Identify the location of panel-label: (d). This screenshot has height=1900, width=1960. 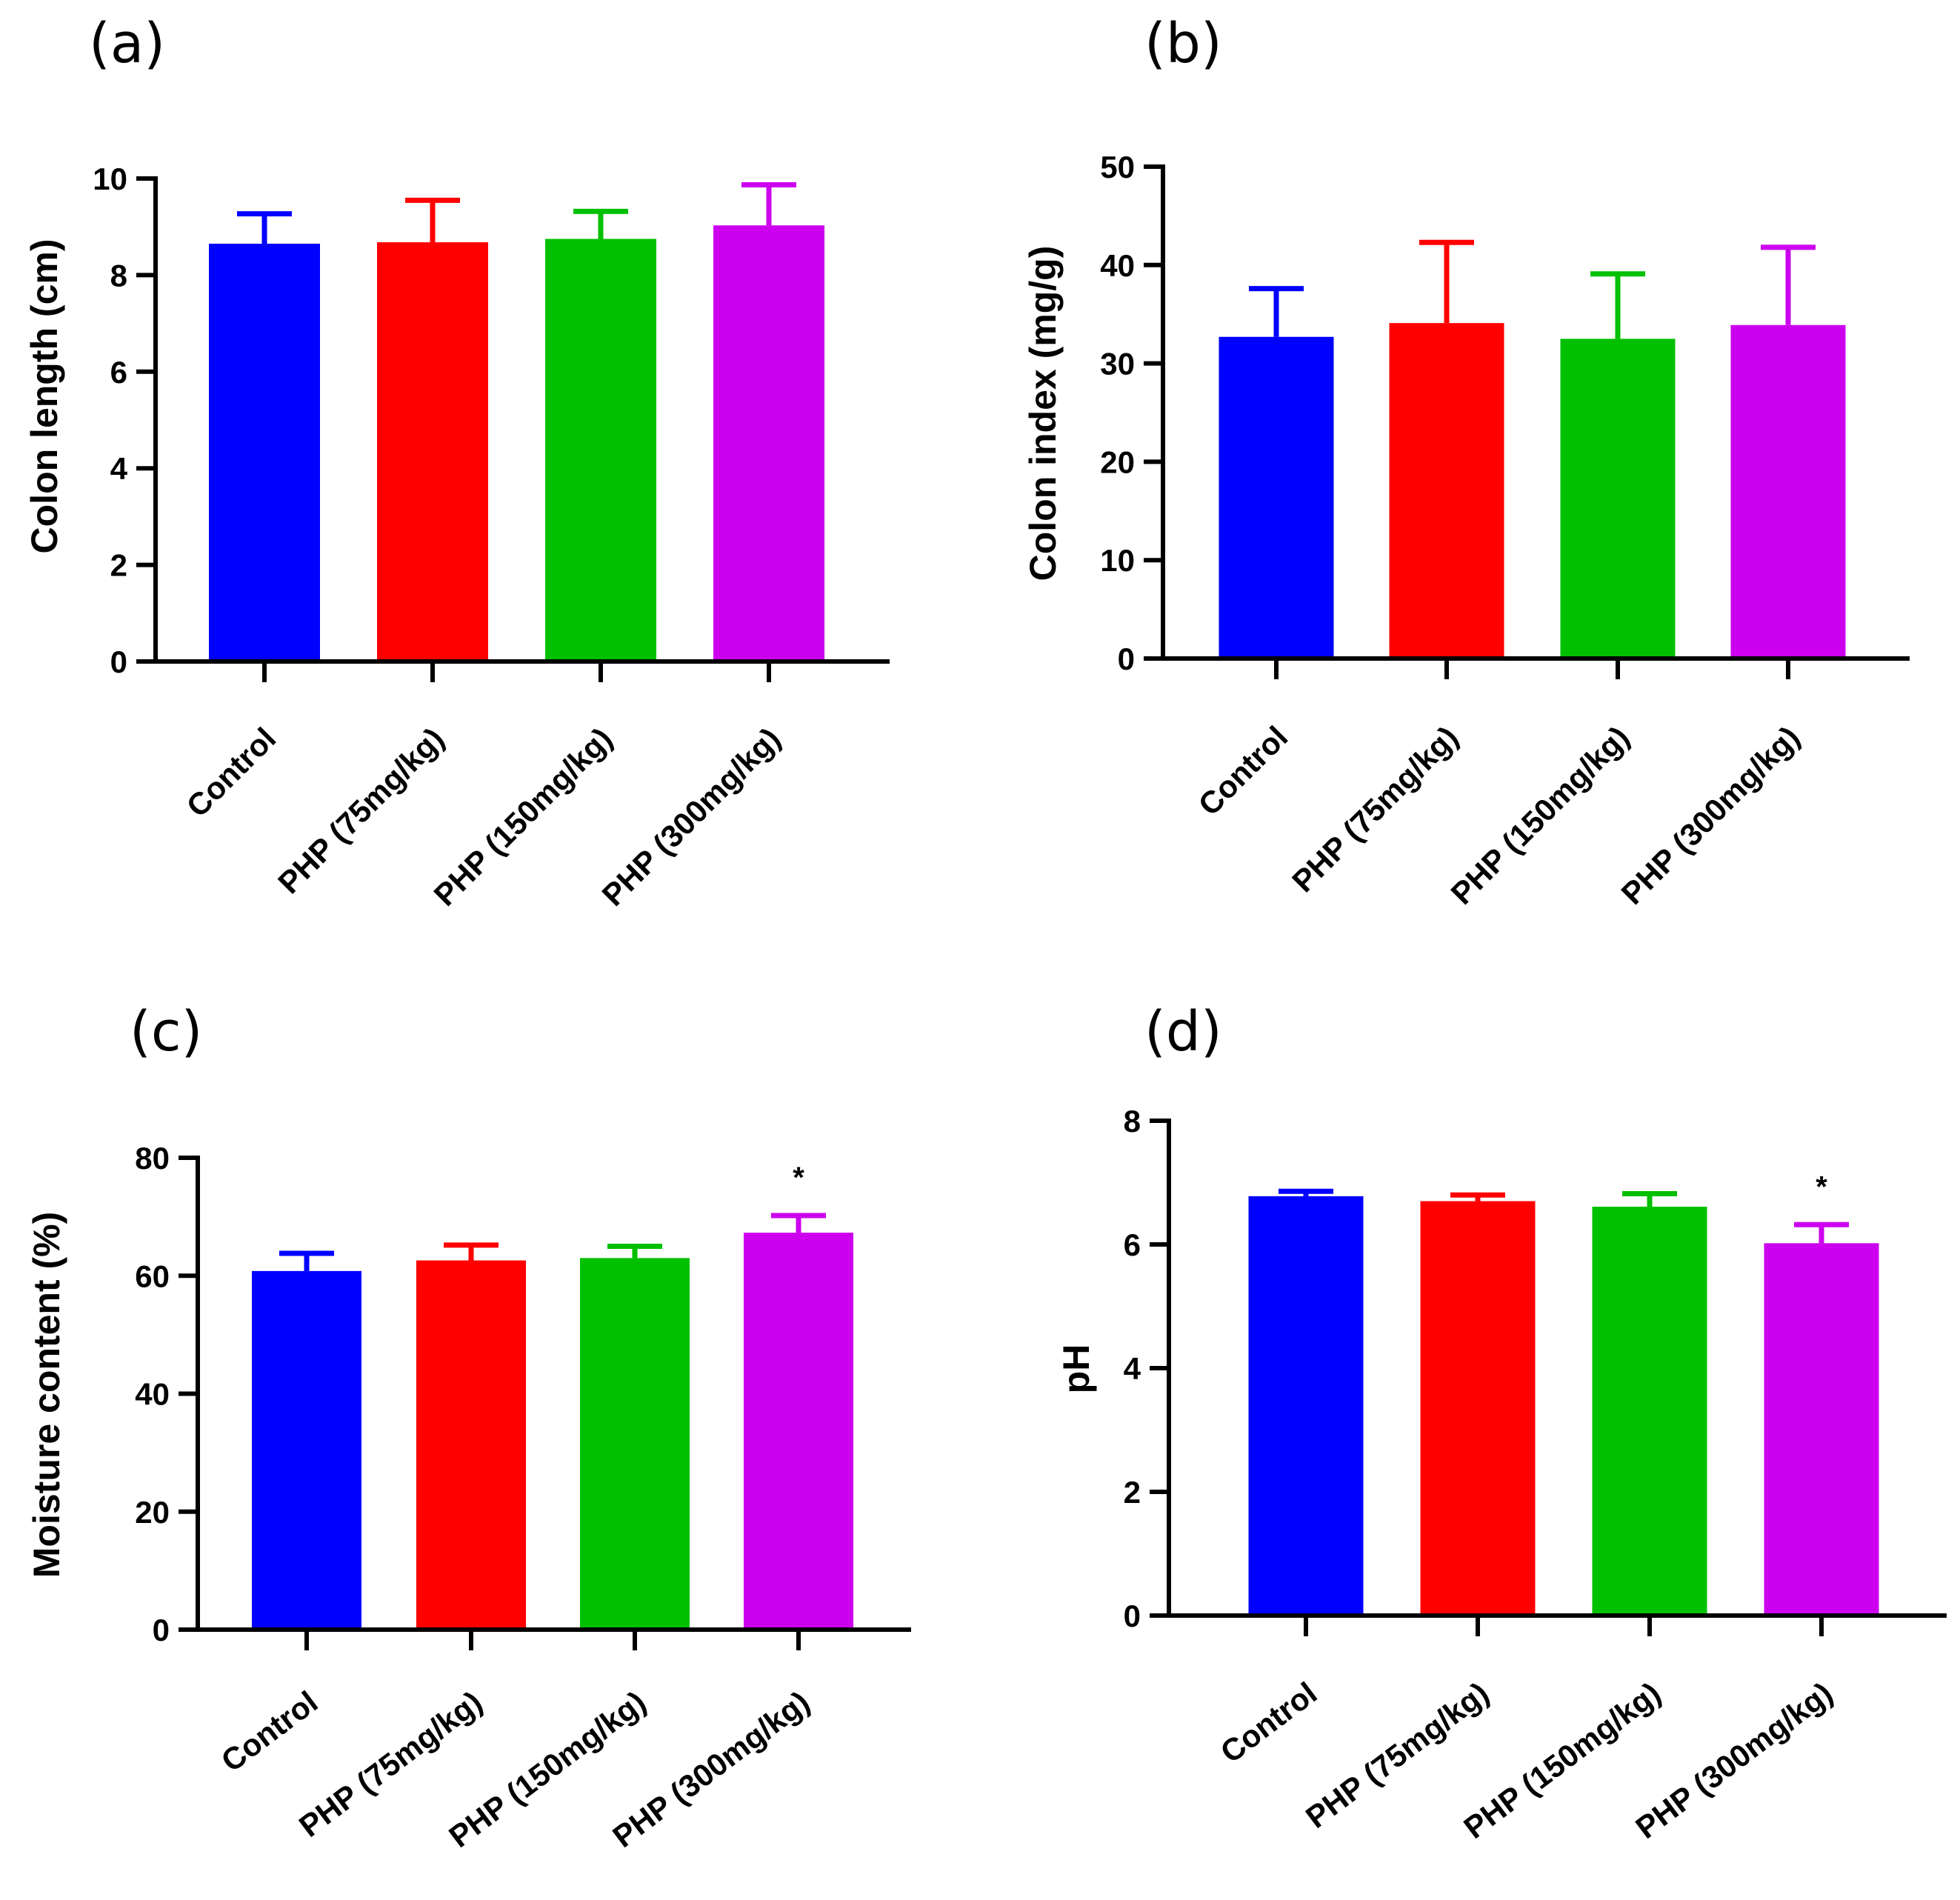
(1183, 1032).